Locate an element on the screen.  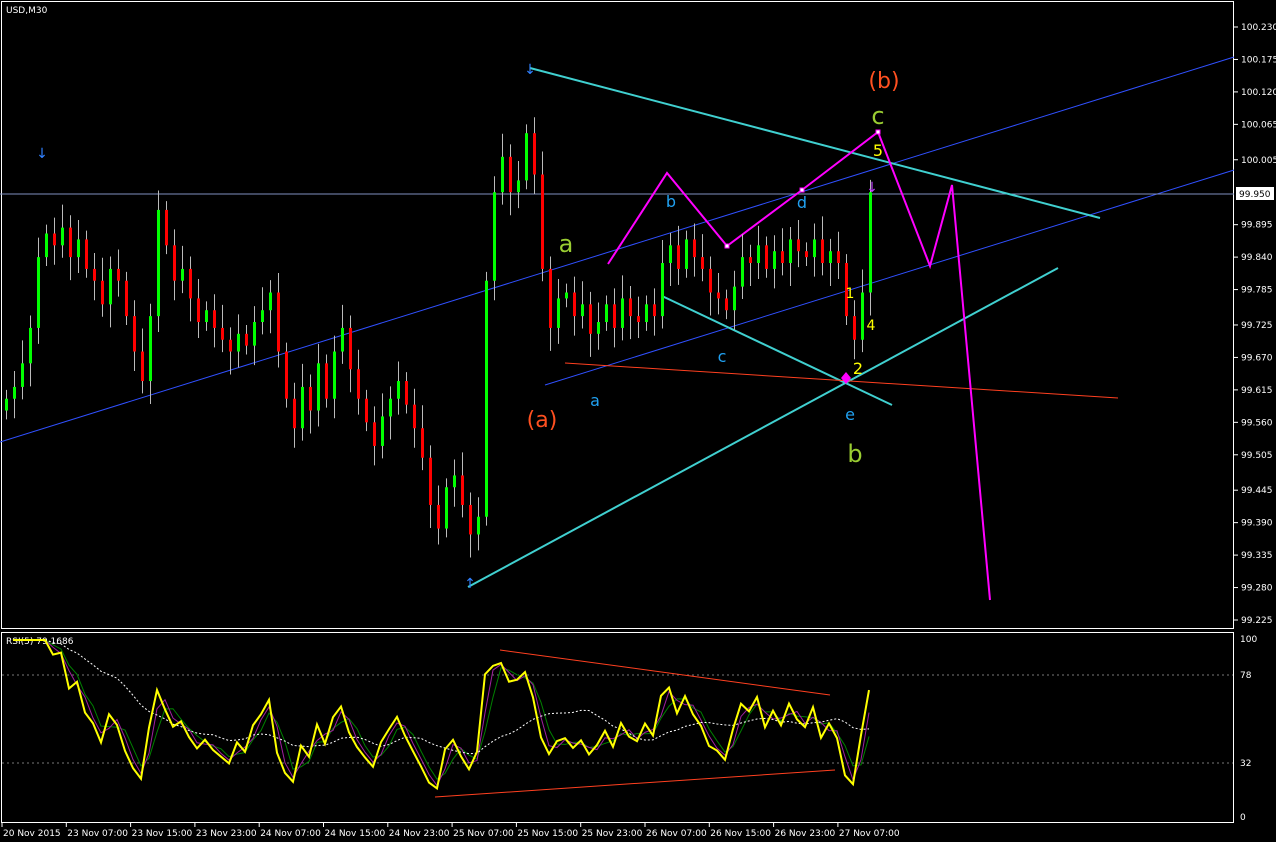
price-tick-label: 99.505 is located at coordinates (1257, 456).